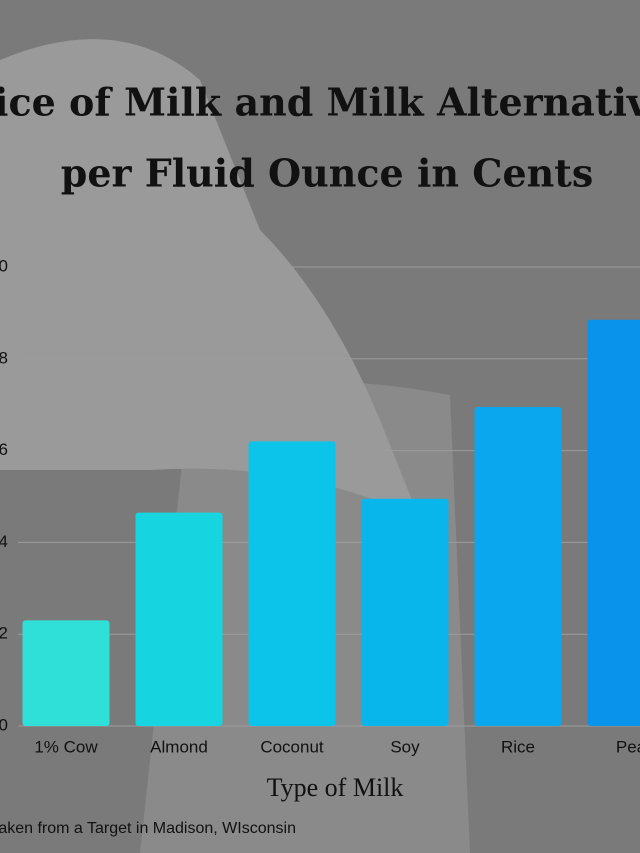 Image resolution: width=640 pixels, height=853 pixels. What do you see at coordinates (66, 746) in the screenshot?
I see `x-tick-label: 1% Cow` at bounding box center [66, 746].